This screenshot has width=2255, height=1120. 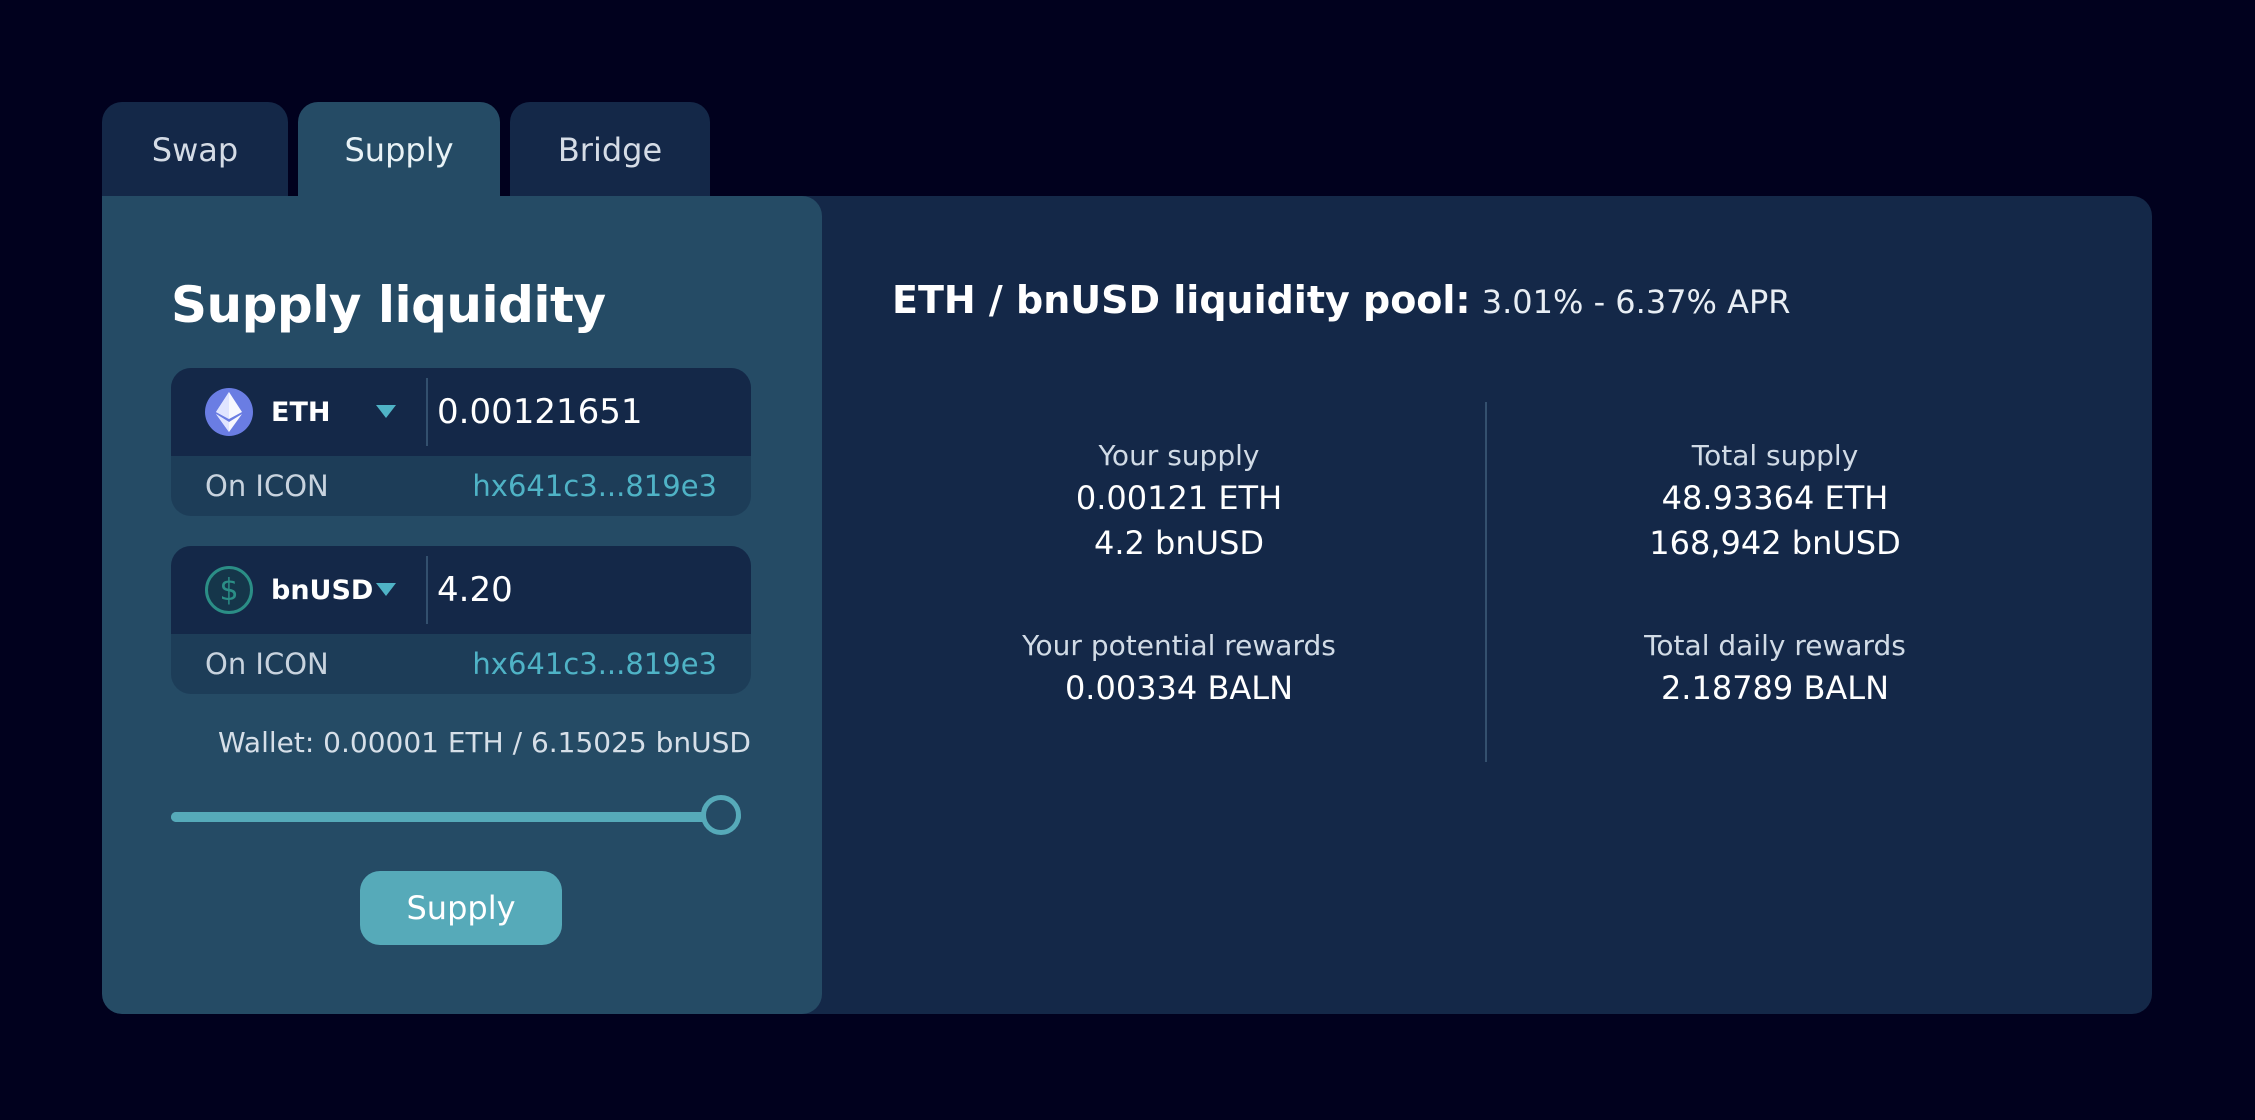 I want to click on asset-symbol: bnUSD, so click(x=322, y=590).